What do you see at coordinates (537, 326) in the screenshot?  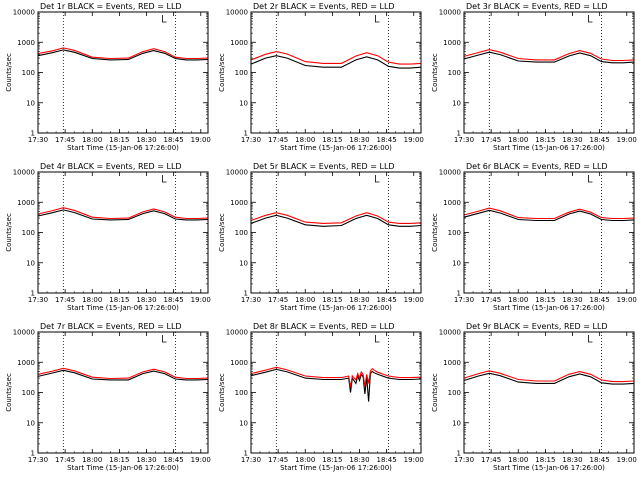 I see `panel-title: Det 9r BLACK = Events, RED = LLD` at bounding box center [537, 326].